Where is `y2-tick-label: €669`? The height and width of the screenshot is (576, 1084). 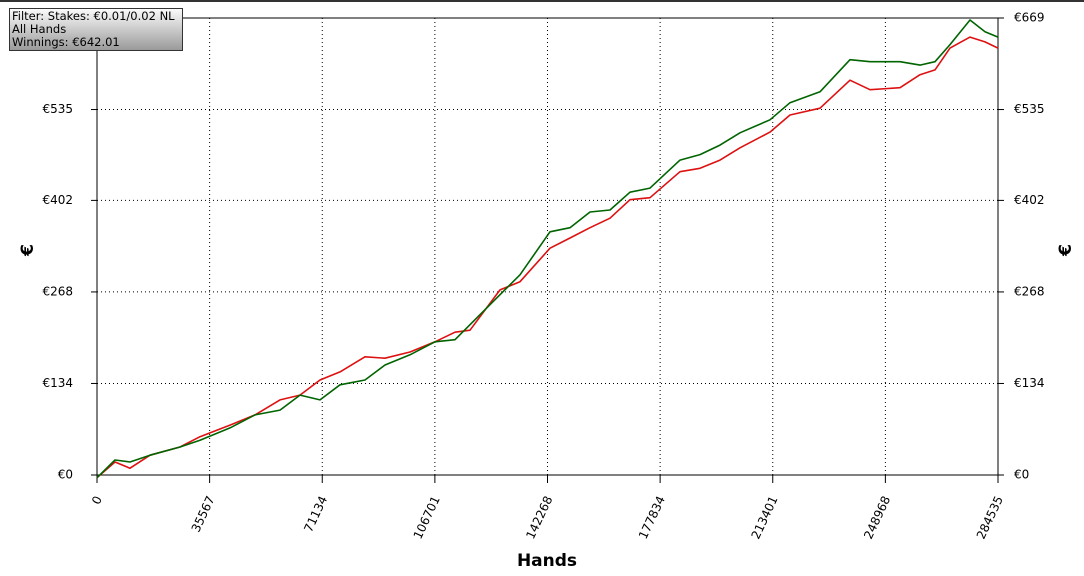 y2-tick-label: €669 is located at coordinates (1029, 18).